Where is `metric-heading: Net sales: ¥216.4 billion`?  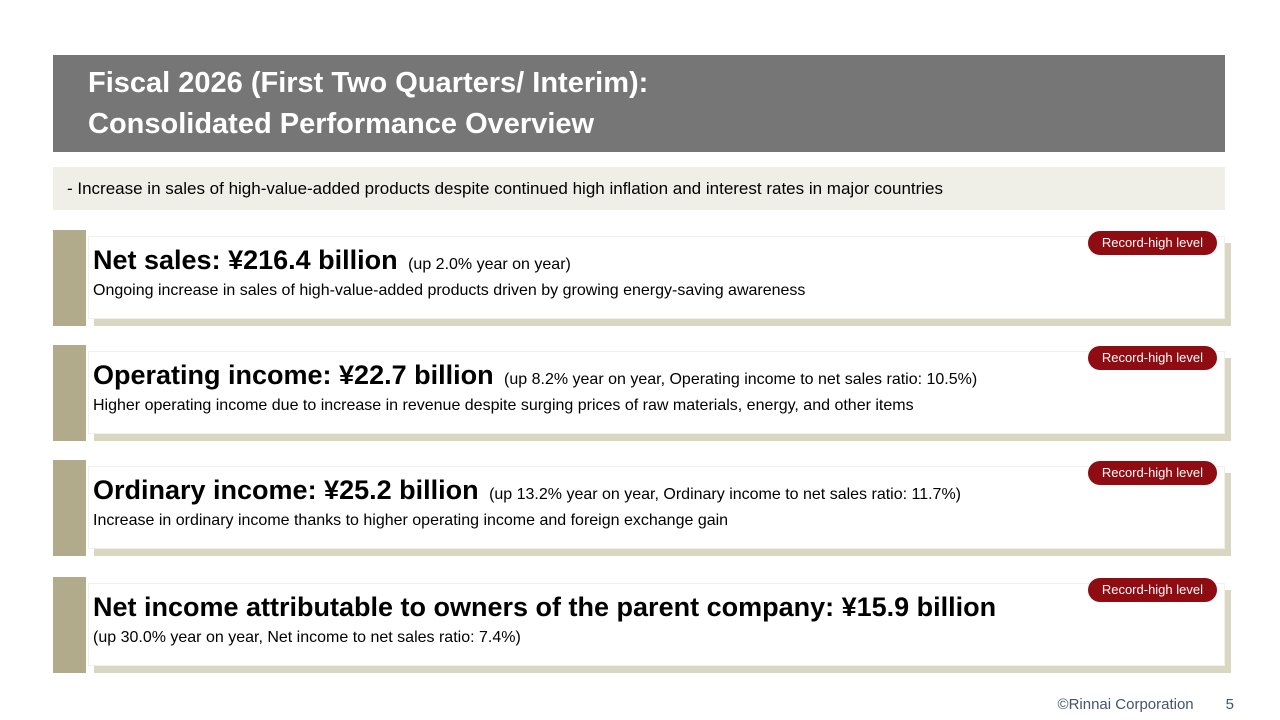 metric-heading: Net sales: ¥216.4 billion is located at coordinates (245, 260).